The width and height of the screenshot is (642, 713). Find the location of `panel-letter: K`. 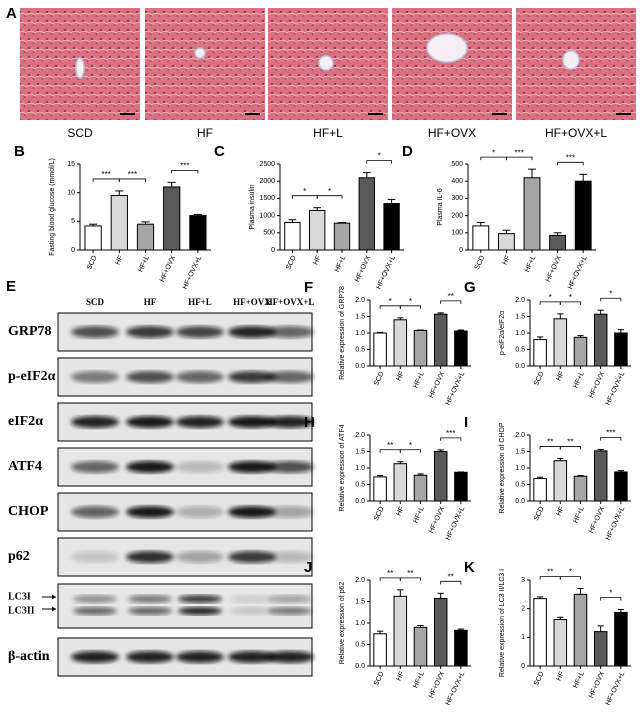

panel-letter: K is located at coordinates (469, 567).